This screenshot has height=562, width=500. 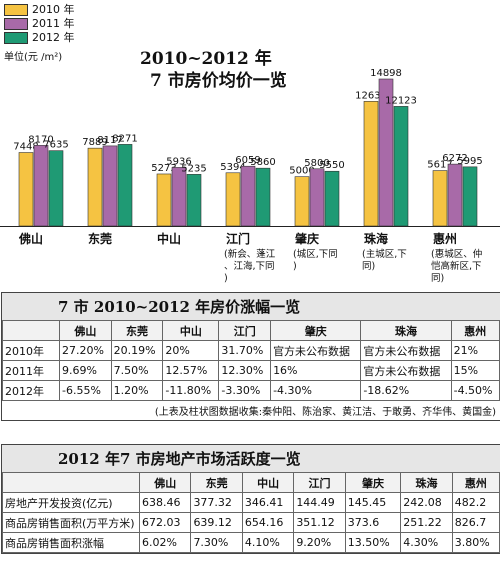 What do you see at coordinates (191, 330) in the screenshot?
I see `header-cell: 中山` at bounding box center [191, 330].